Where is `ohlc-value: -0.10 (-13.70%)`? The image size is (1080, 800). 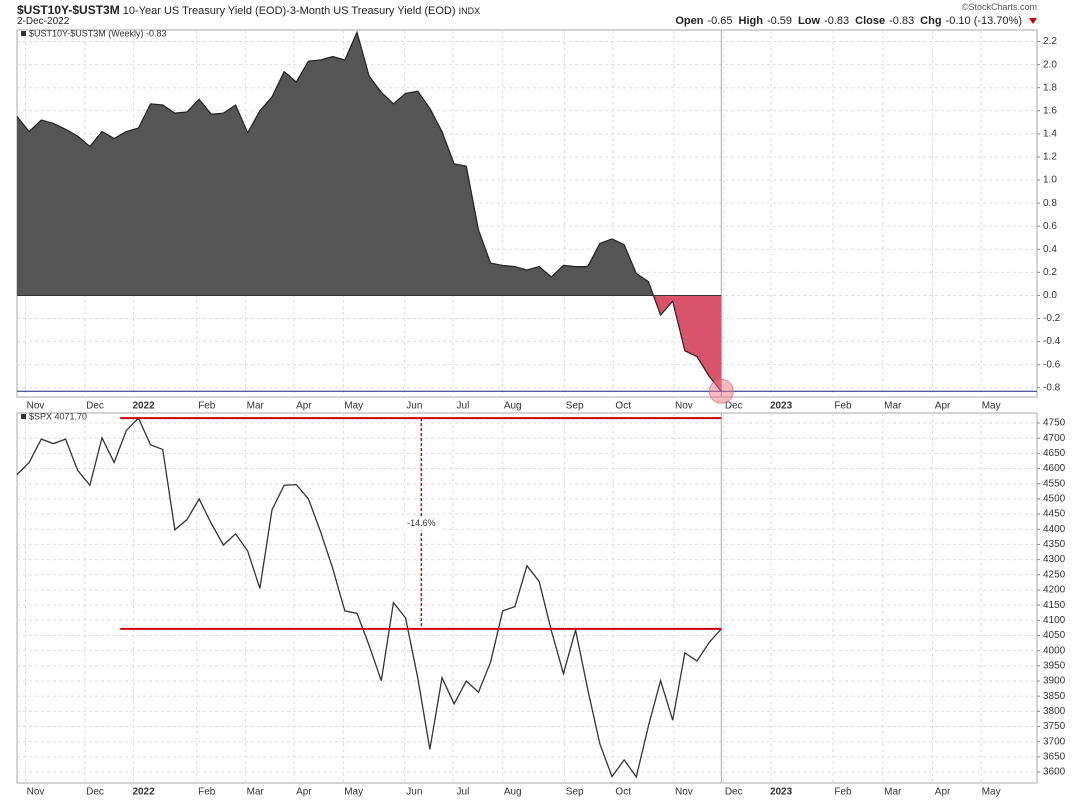
ohlc-value: -0.10 (-13.70%) is located at coordinates (983, 21).